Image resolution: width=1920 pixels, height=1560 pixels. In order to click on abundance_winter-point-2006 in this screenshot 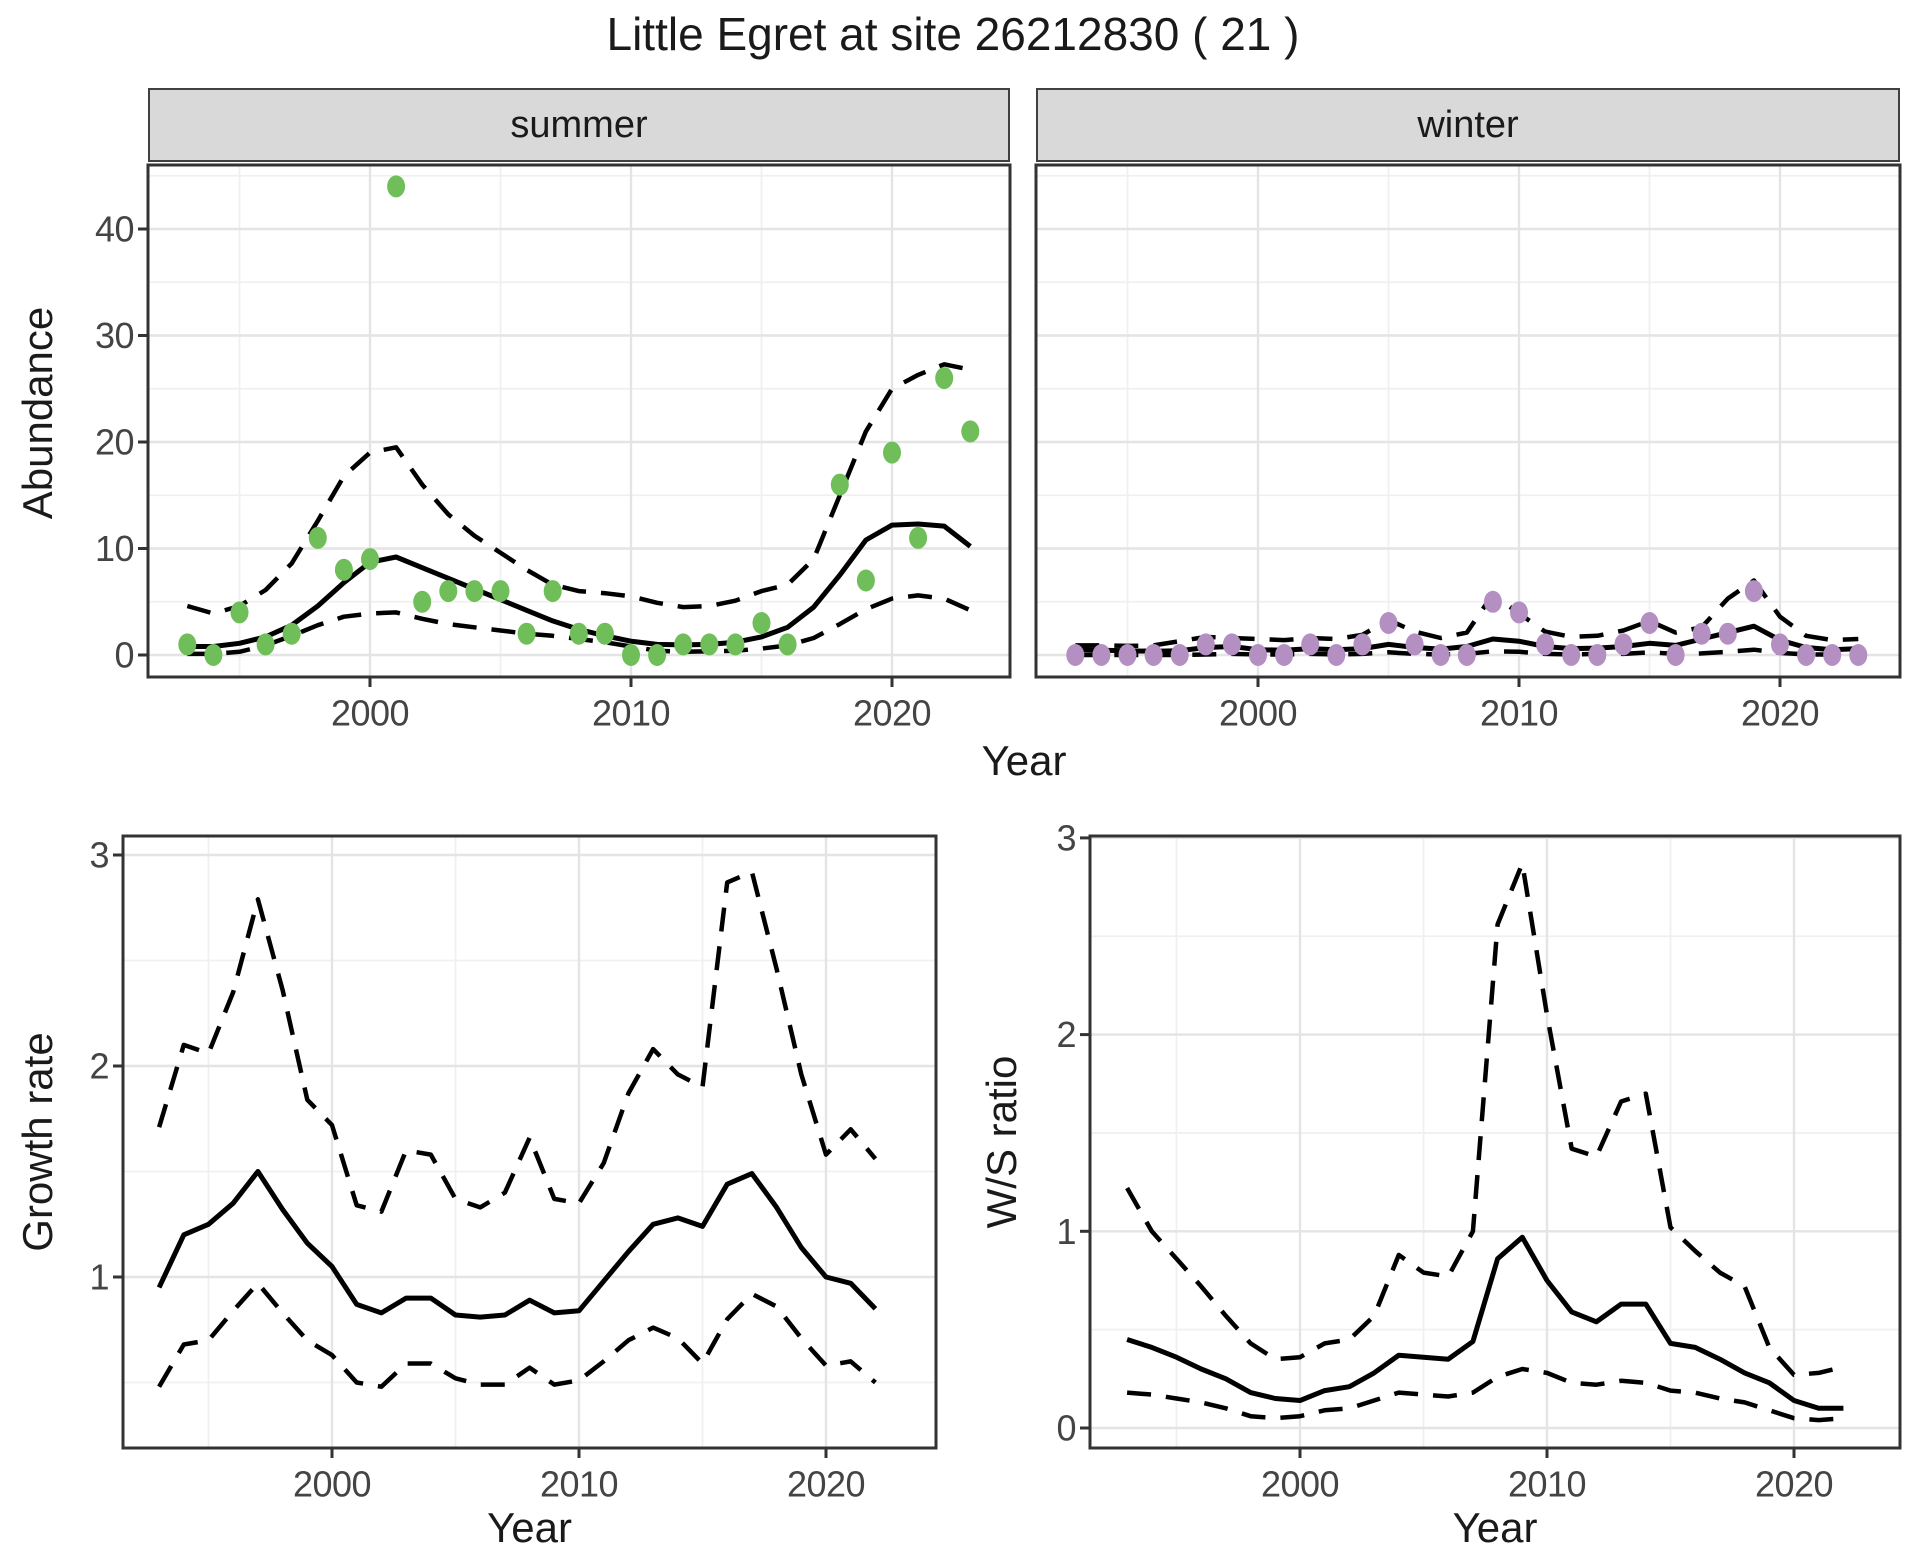, I will do `click(1414, 644)`.